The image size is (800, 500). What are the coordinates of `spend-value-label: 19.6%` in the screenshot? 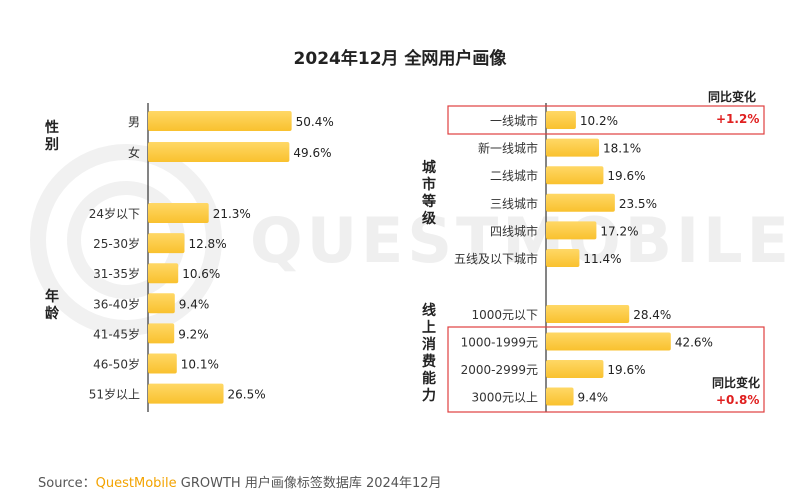 It's located at (626, 370).